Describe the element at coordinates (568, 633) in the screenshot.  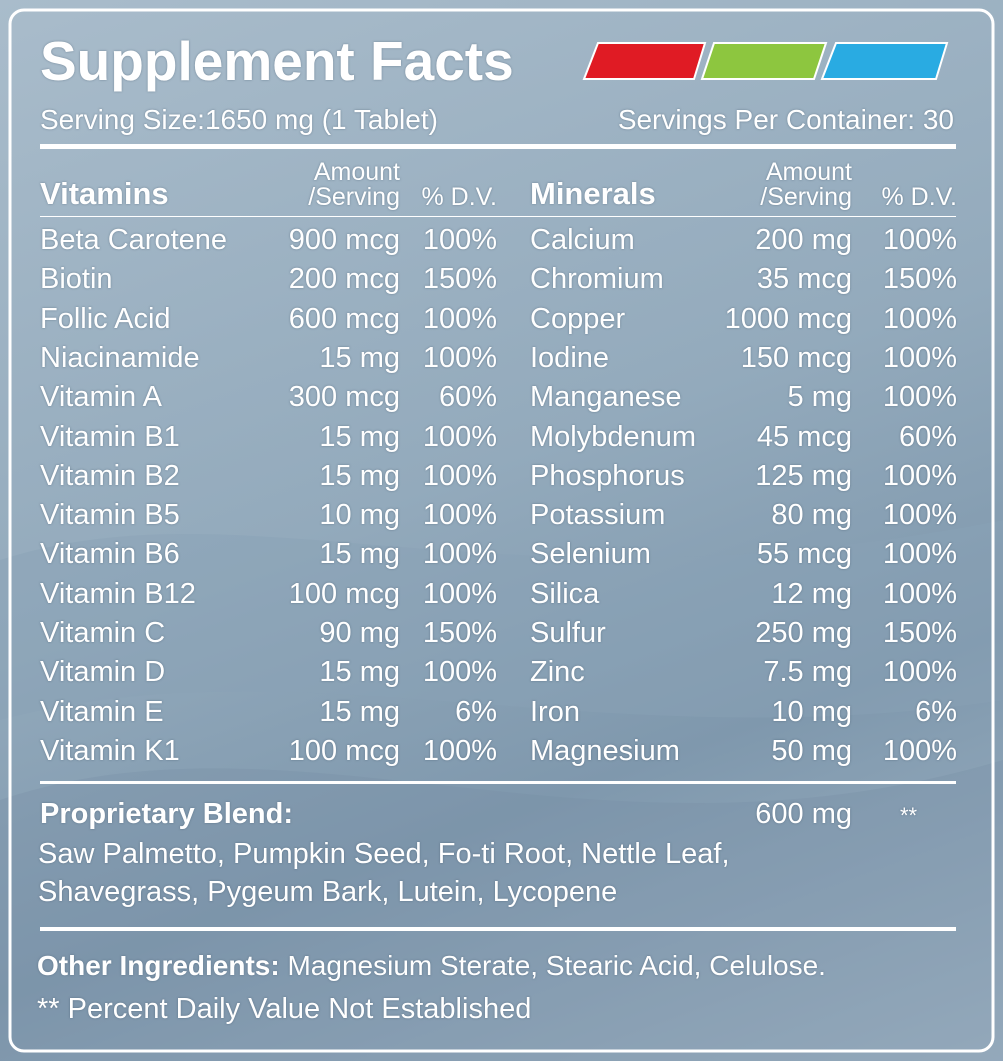
I see `nutrient-name: Sulfur` at that location.